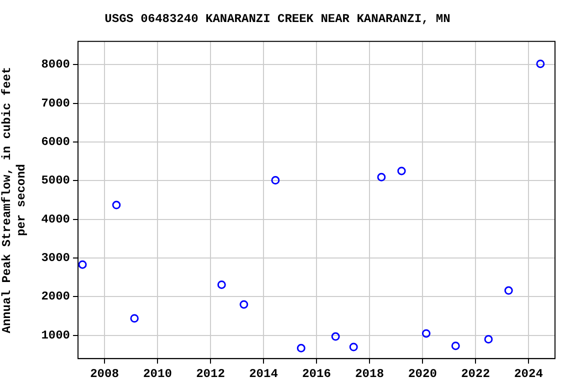  What do you see at coordinates (210, 373) in the screenshot?
I see `x-tick-label: 2012` at bounding box center [210, 373].